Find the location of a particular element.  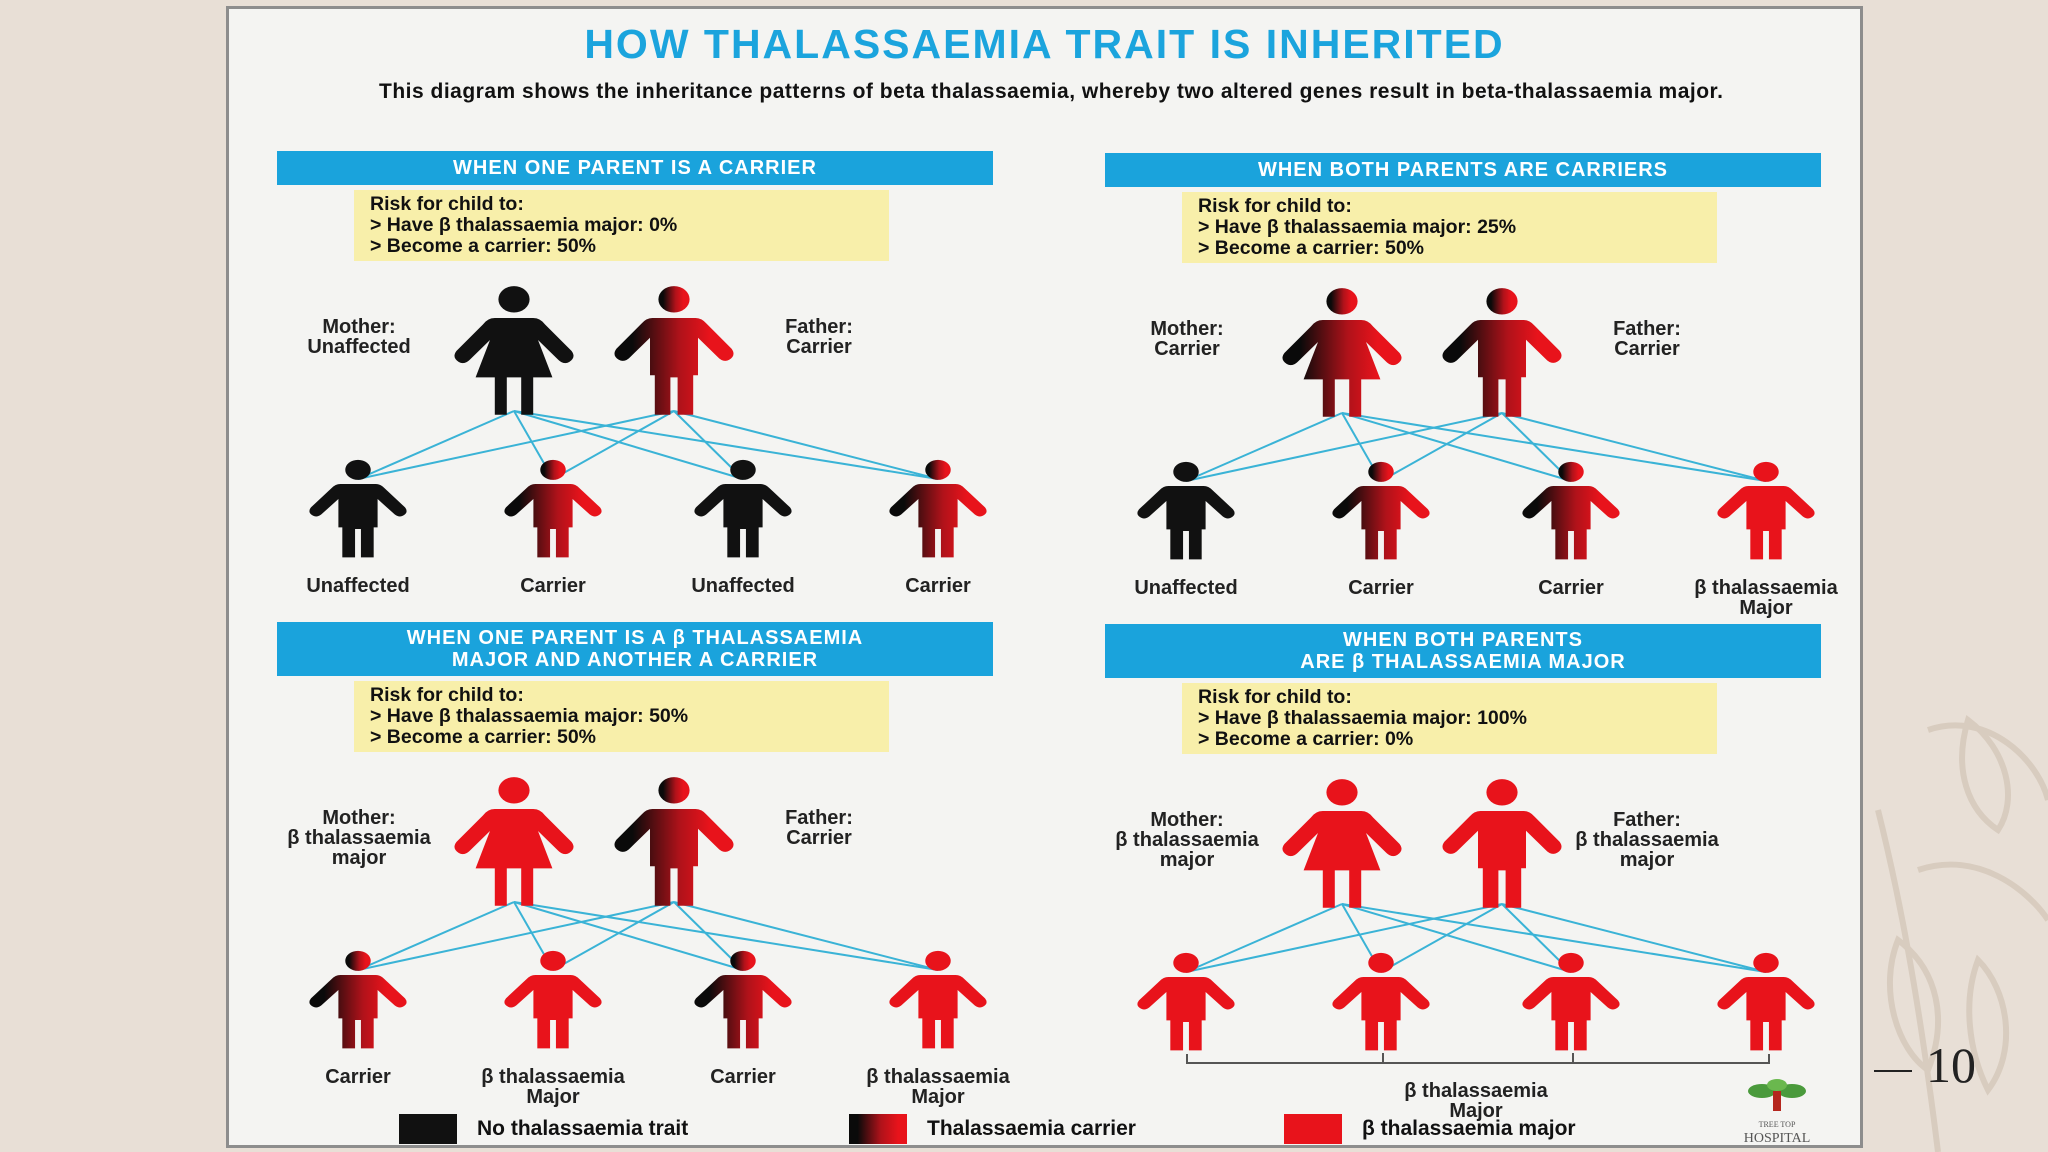

logo-small-text: TREE TOP is located at coordinates (1777, 1124).